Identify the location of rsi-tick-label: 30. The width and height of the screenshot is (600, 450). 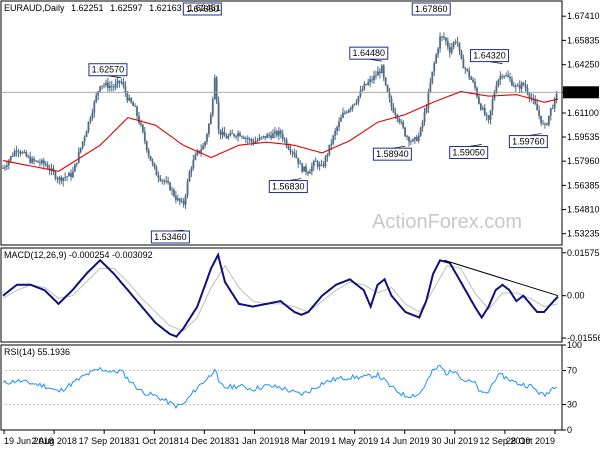
(572, 405).